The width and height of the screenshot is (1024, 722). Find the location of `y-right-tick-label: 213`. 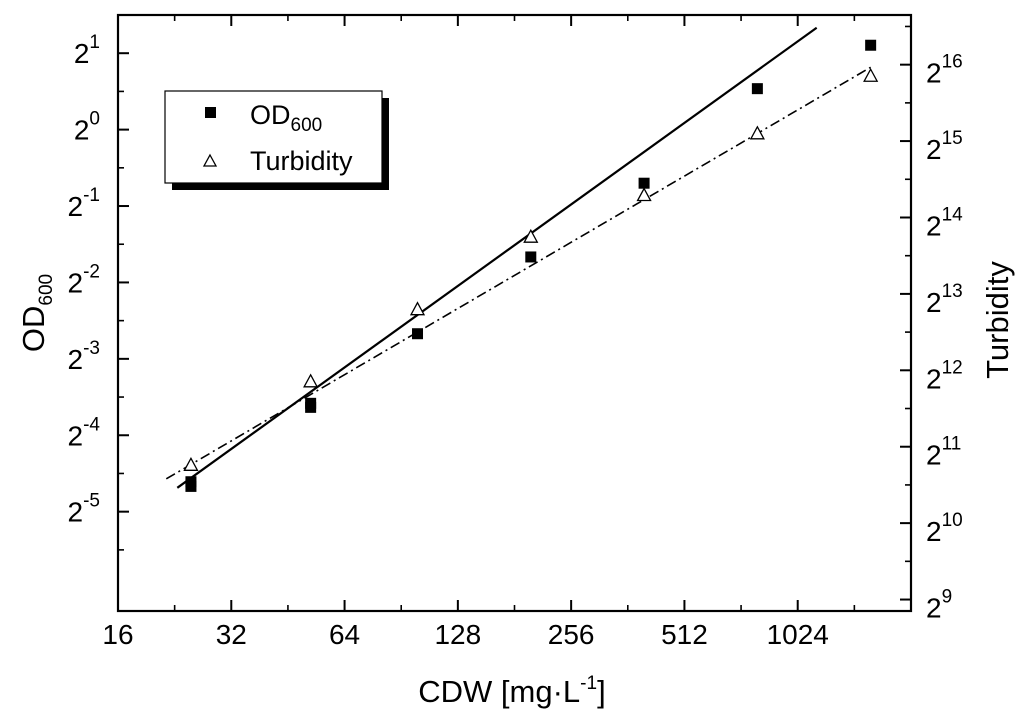

y-right-tick-label: 213 is located at coordinates (944, 299).